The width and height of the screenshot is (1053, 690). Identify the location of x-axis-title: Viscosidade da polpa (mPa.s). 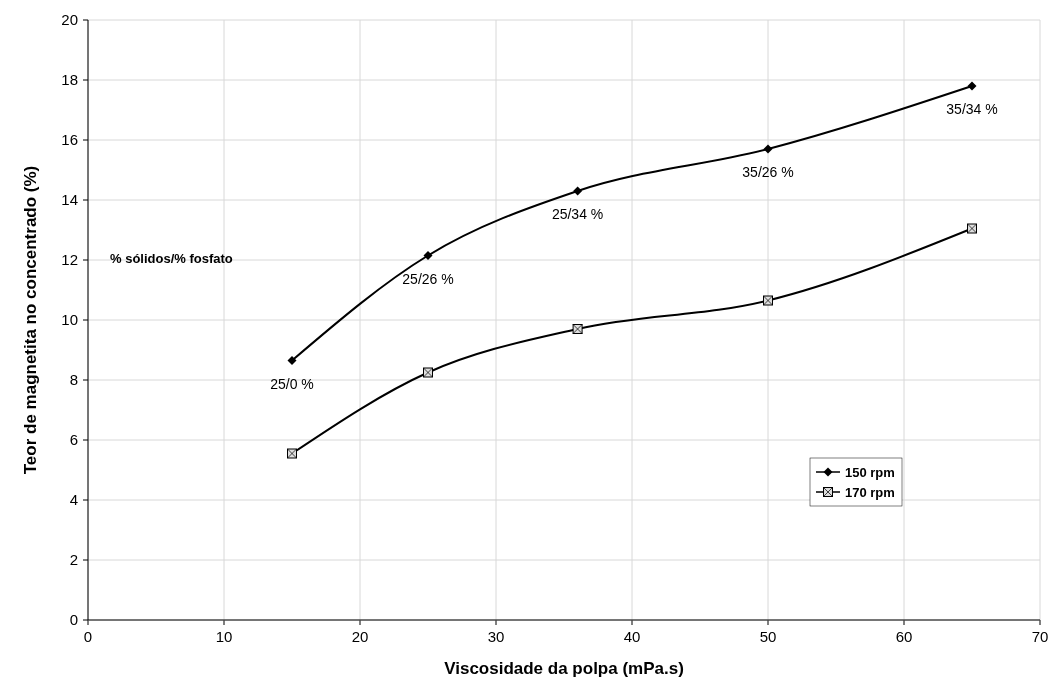
(564, 668).